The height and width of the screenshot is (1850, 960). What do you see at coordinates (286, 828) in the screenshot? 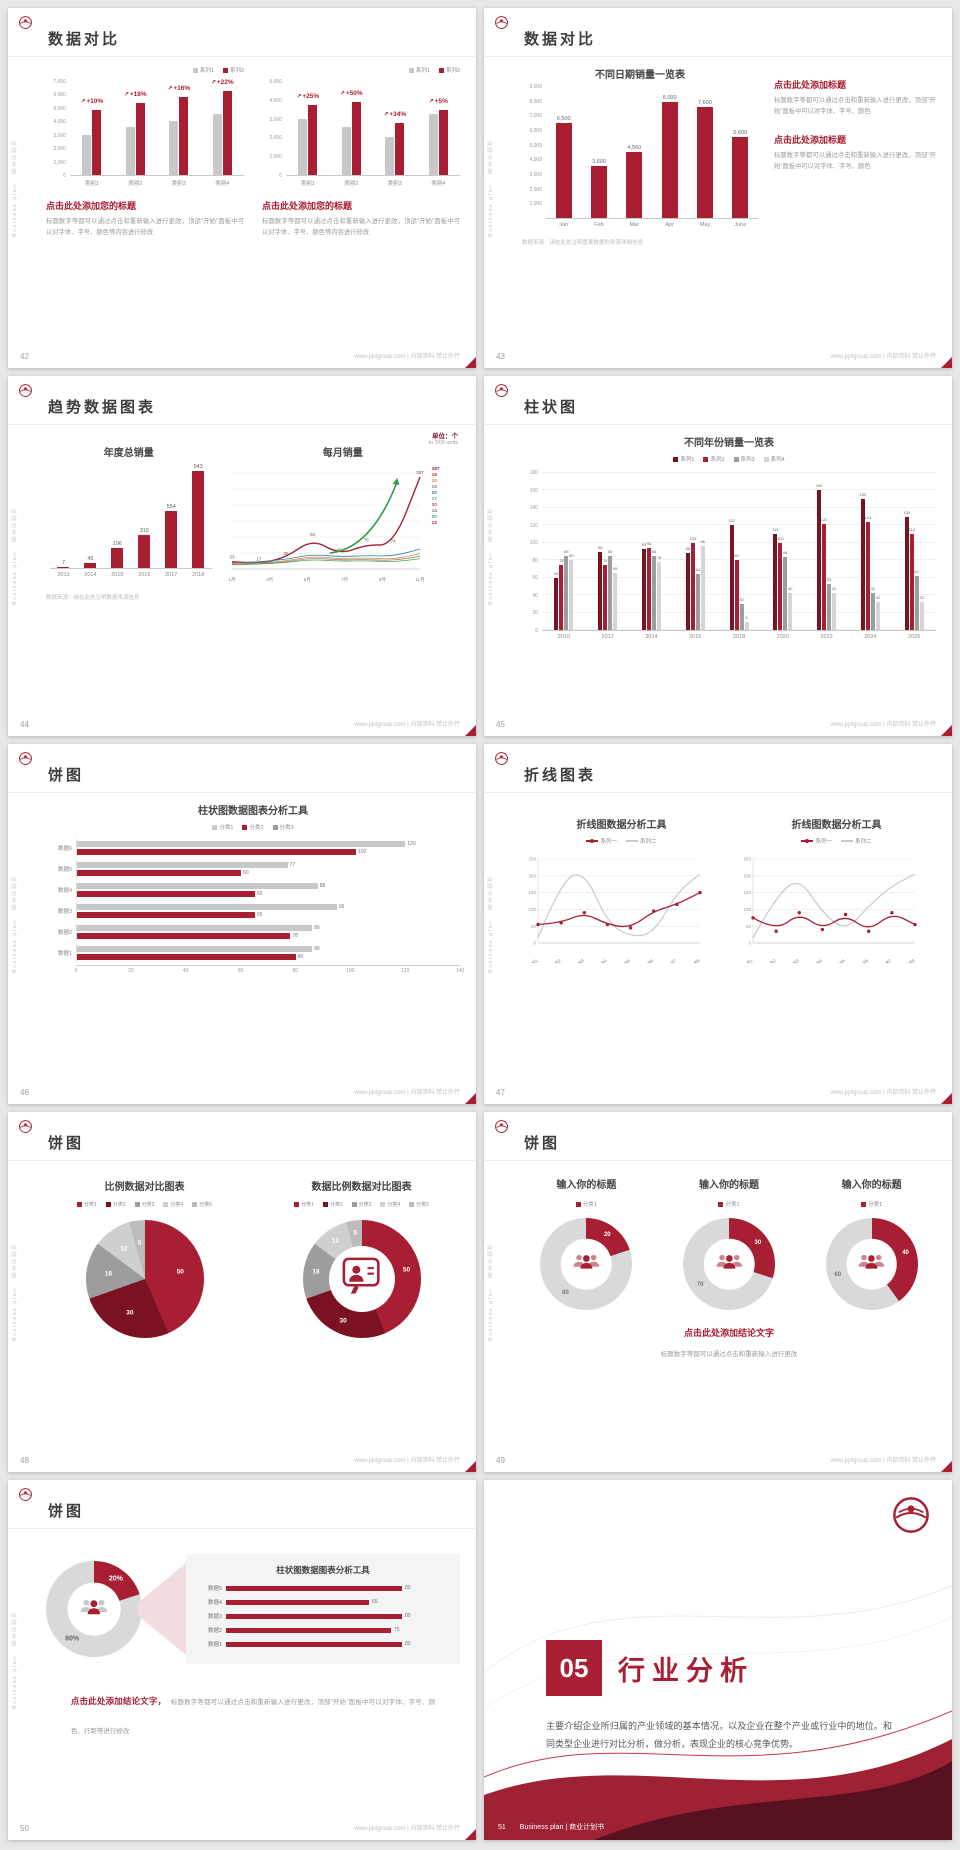
I see `legend-label: 分类3` at bounding box center [286, 828].